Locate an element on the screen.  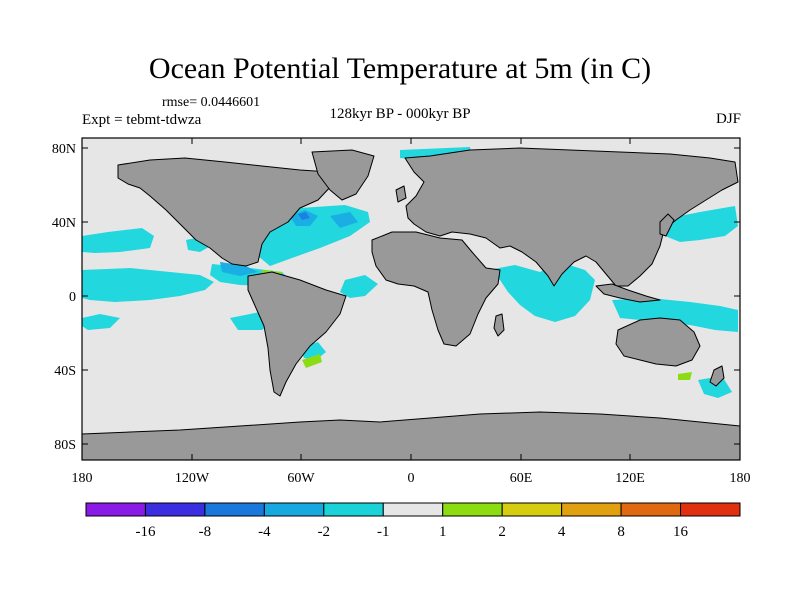
australia is located at coordinates (658, 342).